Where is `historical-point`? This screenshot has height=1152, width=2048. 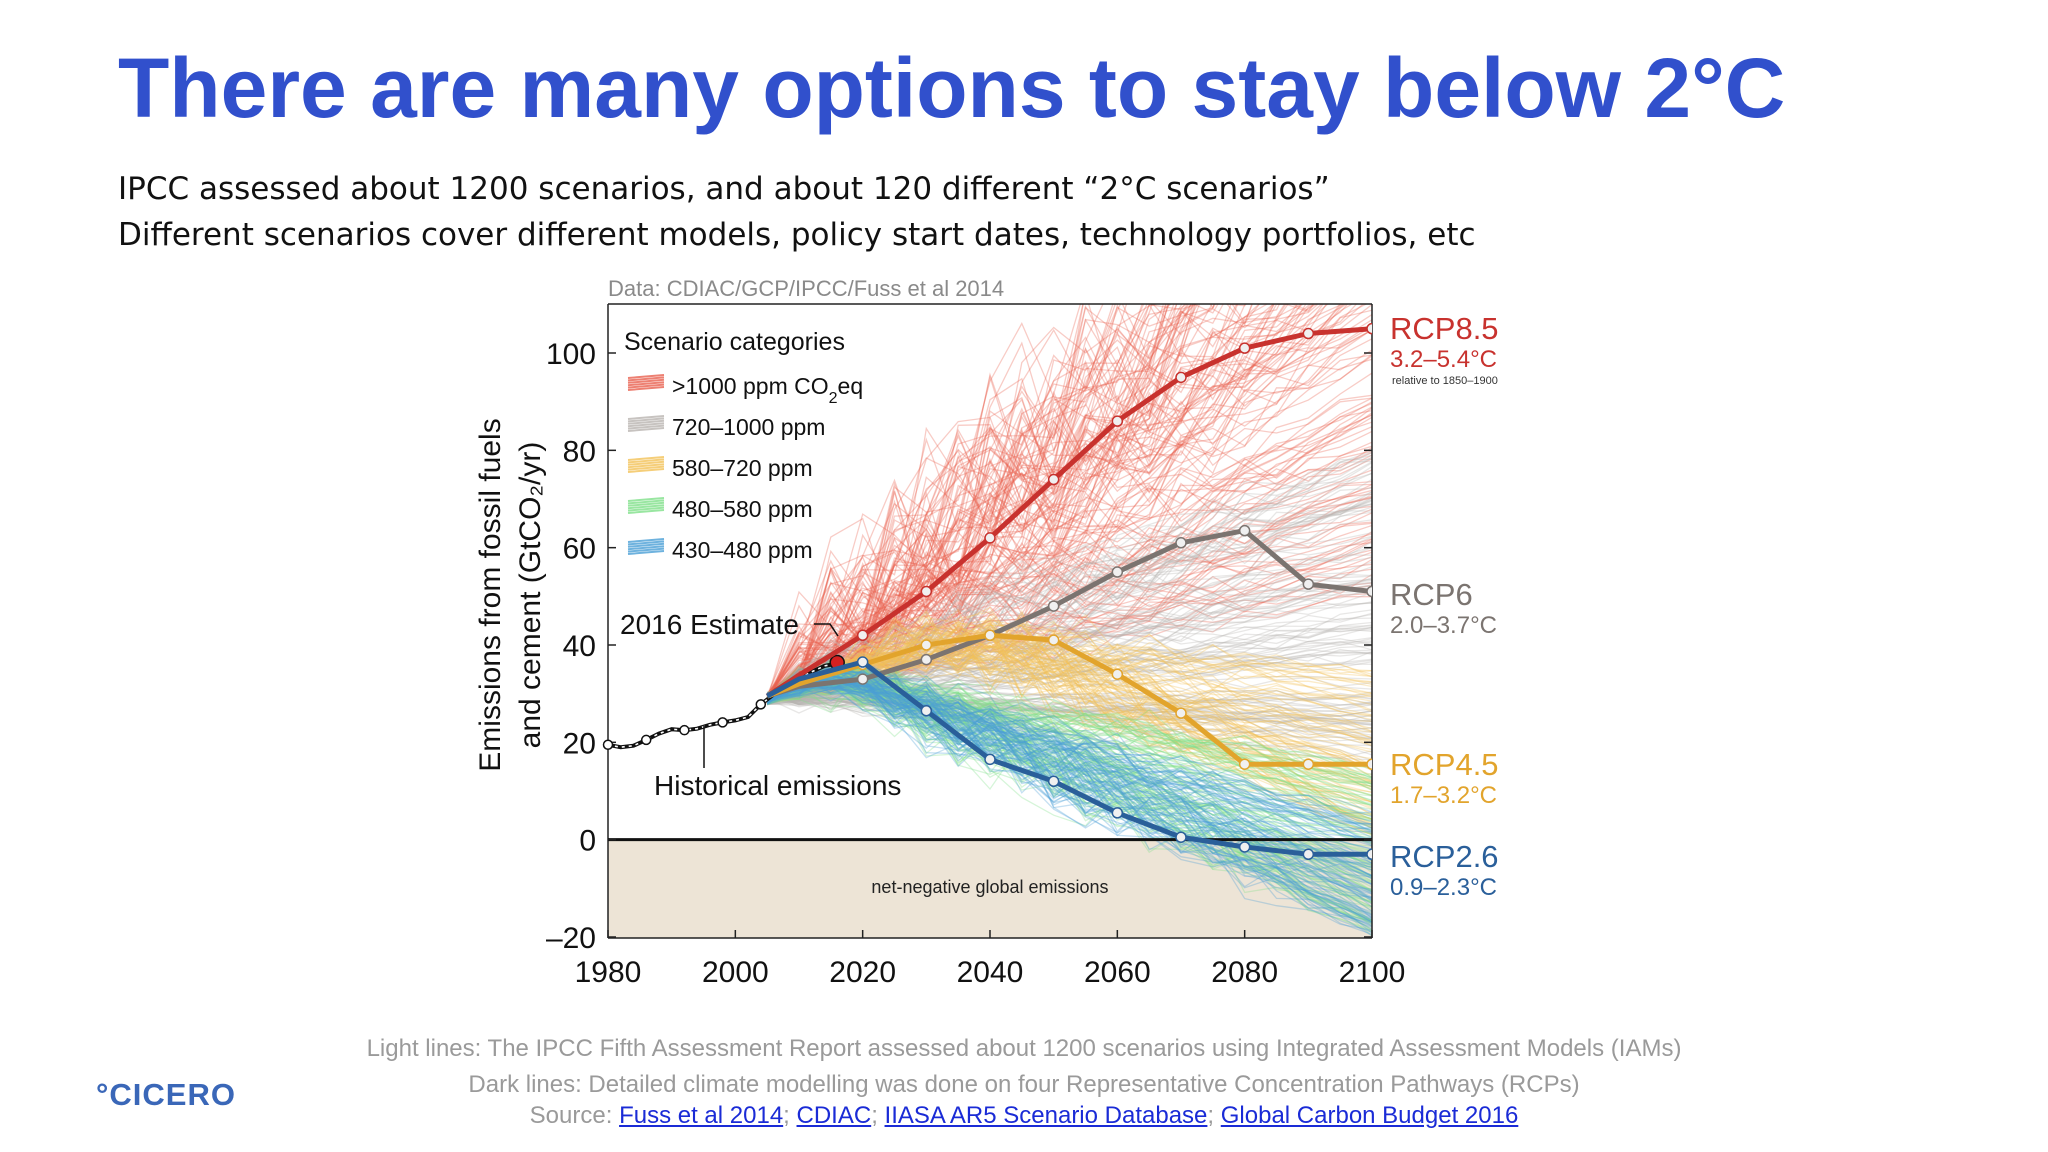 historical-point is located at coordinates (684, 730).